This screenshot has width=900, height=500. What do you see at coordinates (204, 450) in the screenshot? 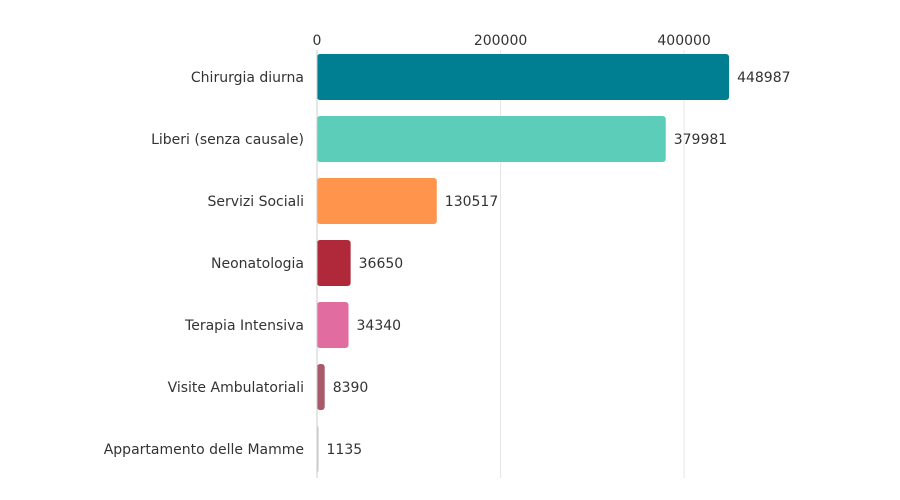
I see `category-label: Appartamento delle Mamme` at bounding box center [204, 450].